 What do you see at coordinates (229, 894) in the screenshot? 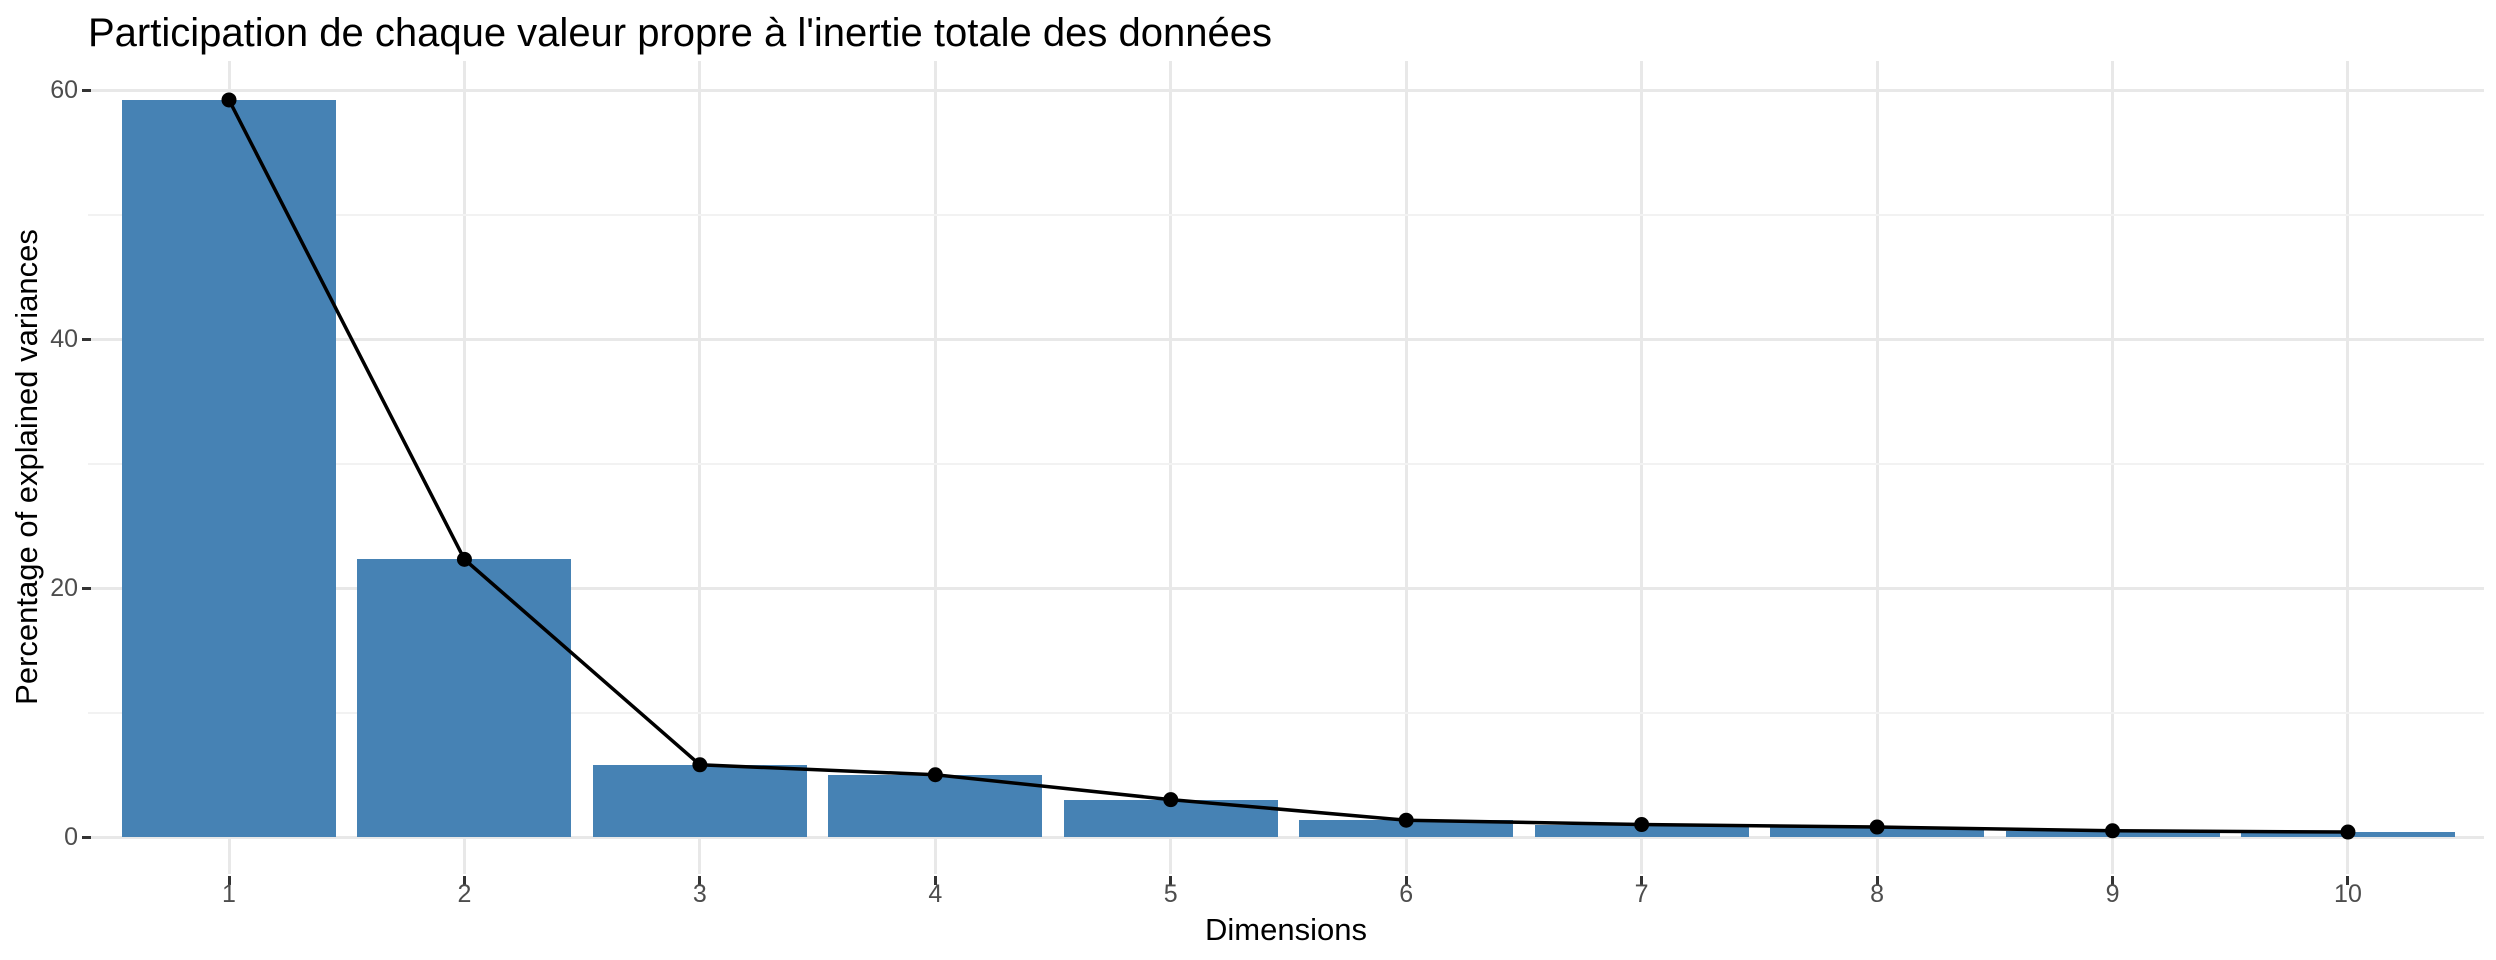
I see `x-tick-label-1: 1` at bounding box center [229, 894].